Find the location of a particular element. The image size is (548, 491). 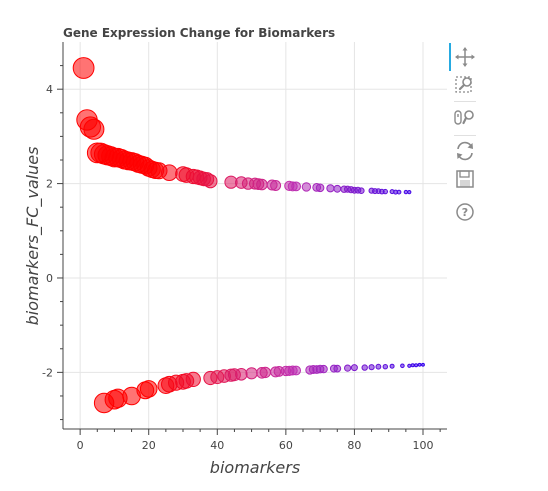

y-tick-label: 0 is located at coordinates (49, 278).